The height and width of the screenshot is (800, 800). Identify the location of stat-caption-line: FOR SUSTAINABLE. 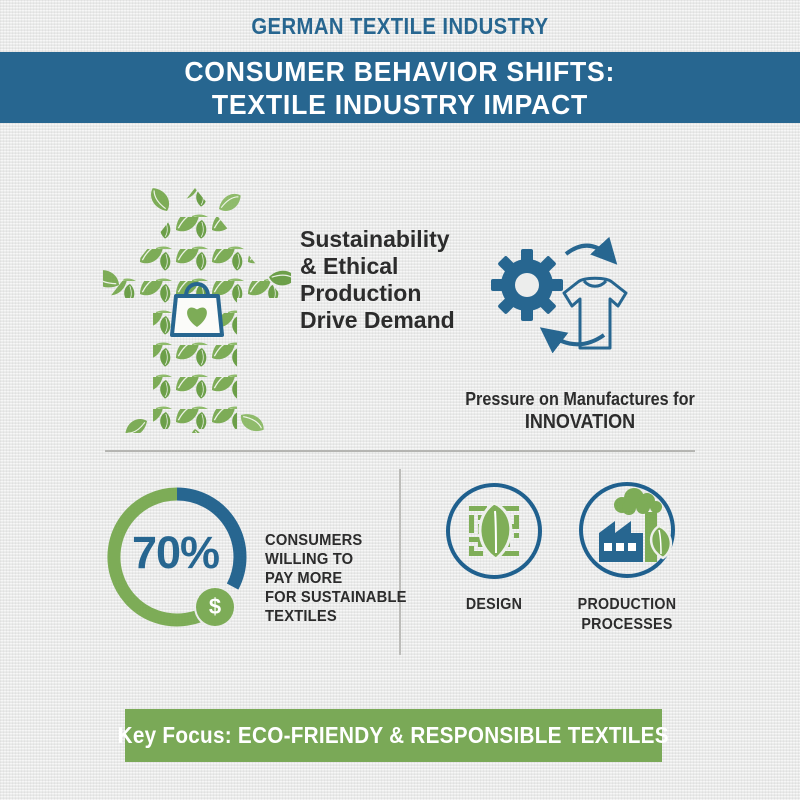
(336, 597).